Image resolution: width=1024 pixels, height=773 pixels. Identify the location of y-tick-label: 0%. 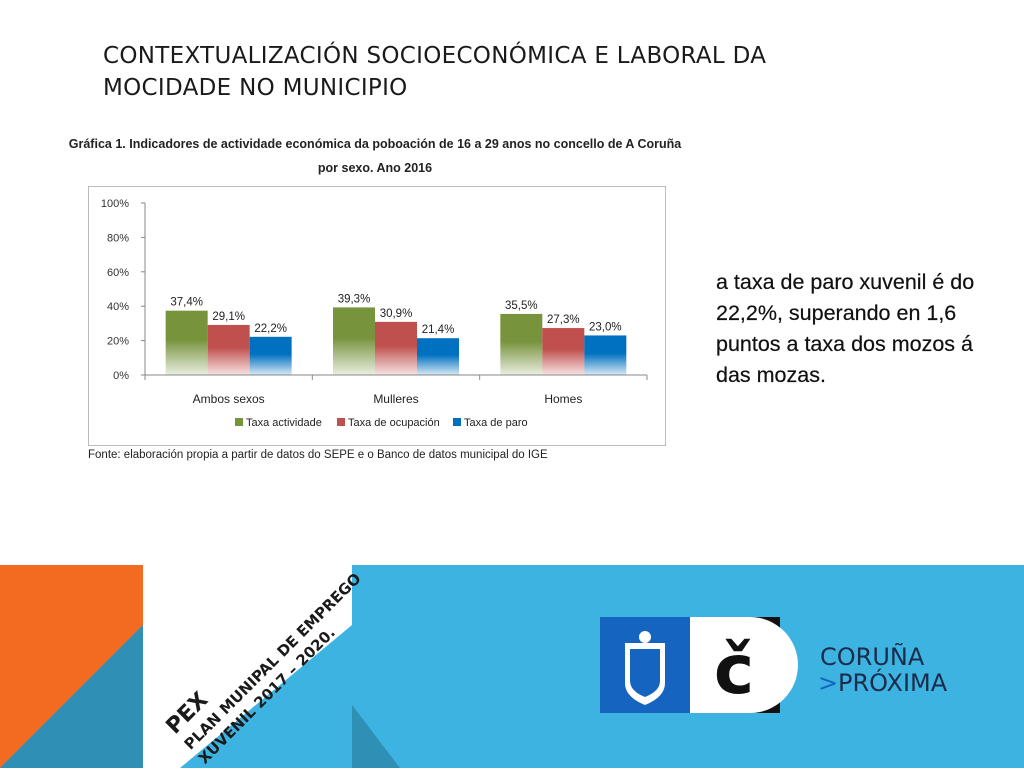
(121, 376).